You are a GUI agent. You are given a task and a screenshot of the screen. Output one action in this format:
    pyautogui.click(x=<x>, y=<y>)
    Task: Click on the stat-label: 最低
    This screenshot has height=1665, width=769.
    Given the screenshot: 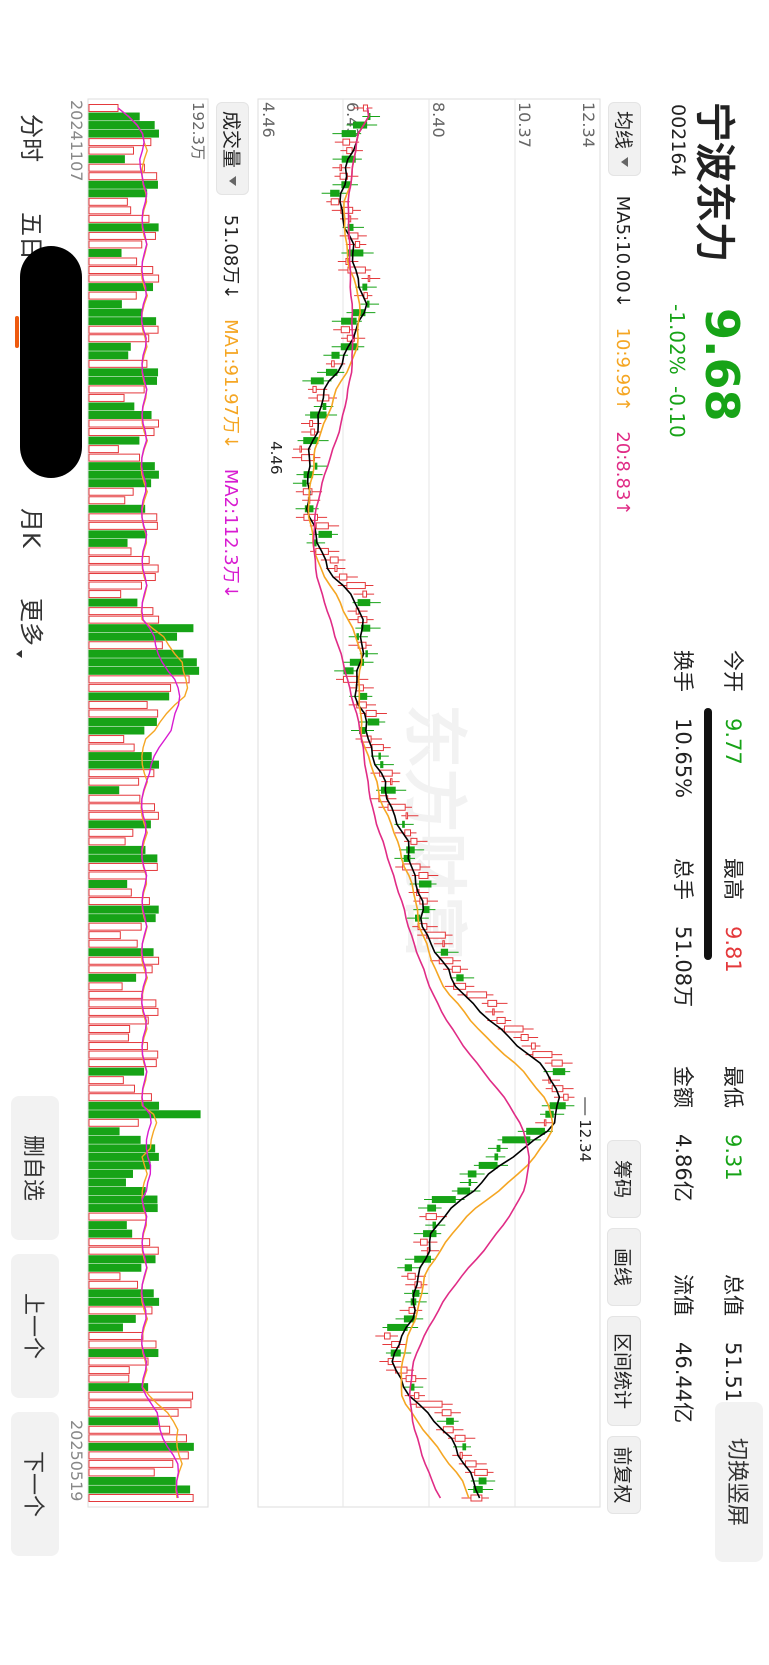 What is the action you would take?
    pyautogui.click(x=733, y=1087)
    